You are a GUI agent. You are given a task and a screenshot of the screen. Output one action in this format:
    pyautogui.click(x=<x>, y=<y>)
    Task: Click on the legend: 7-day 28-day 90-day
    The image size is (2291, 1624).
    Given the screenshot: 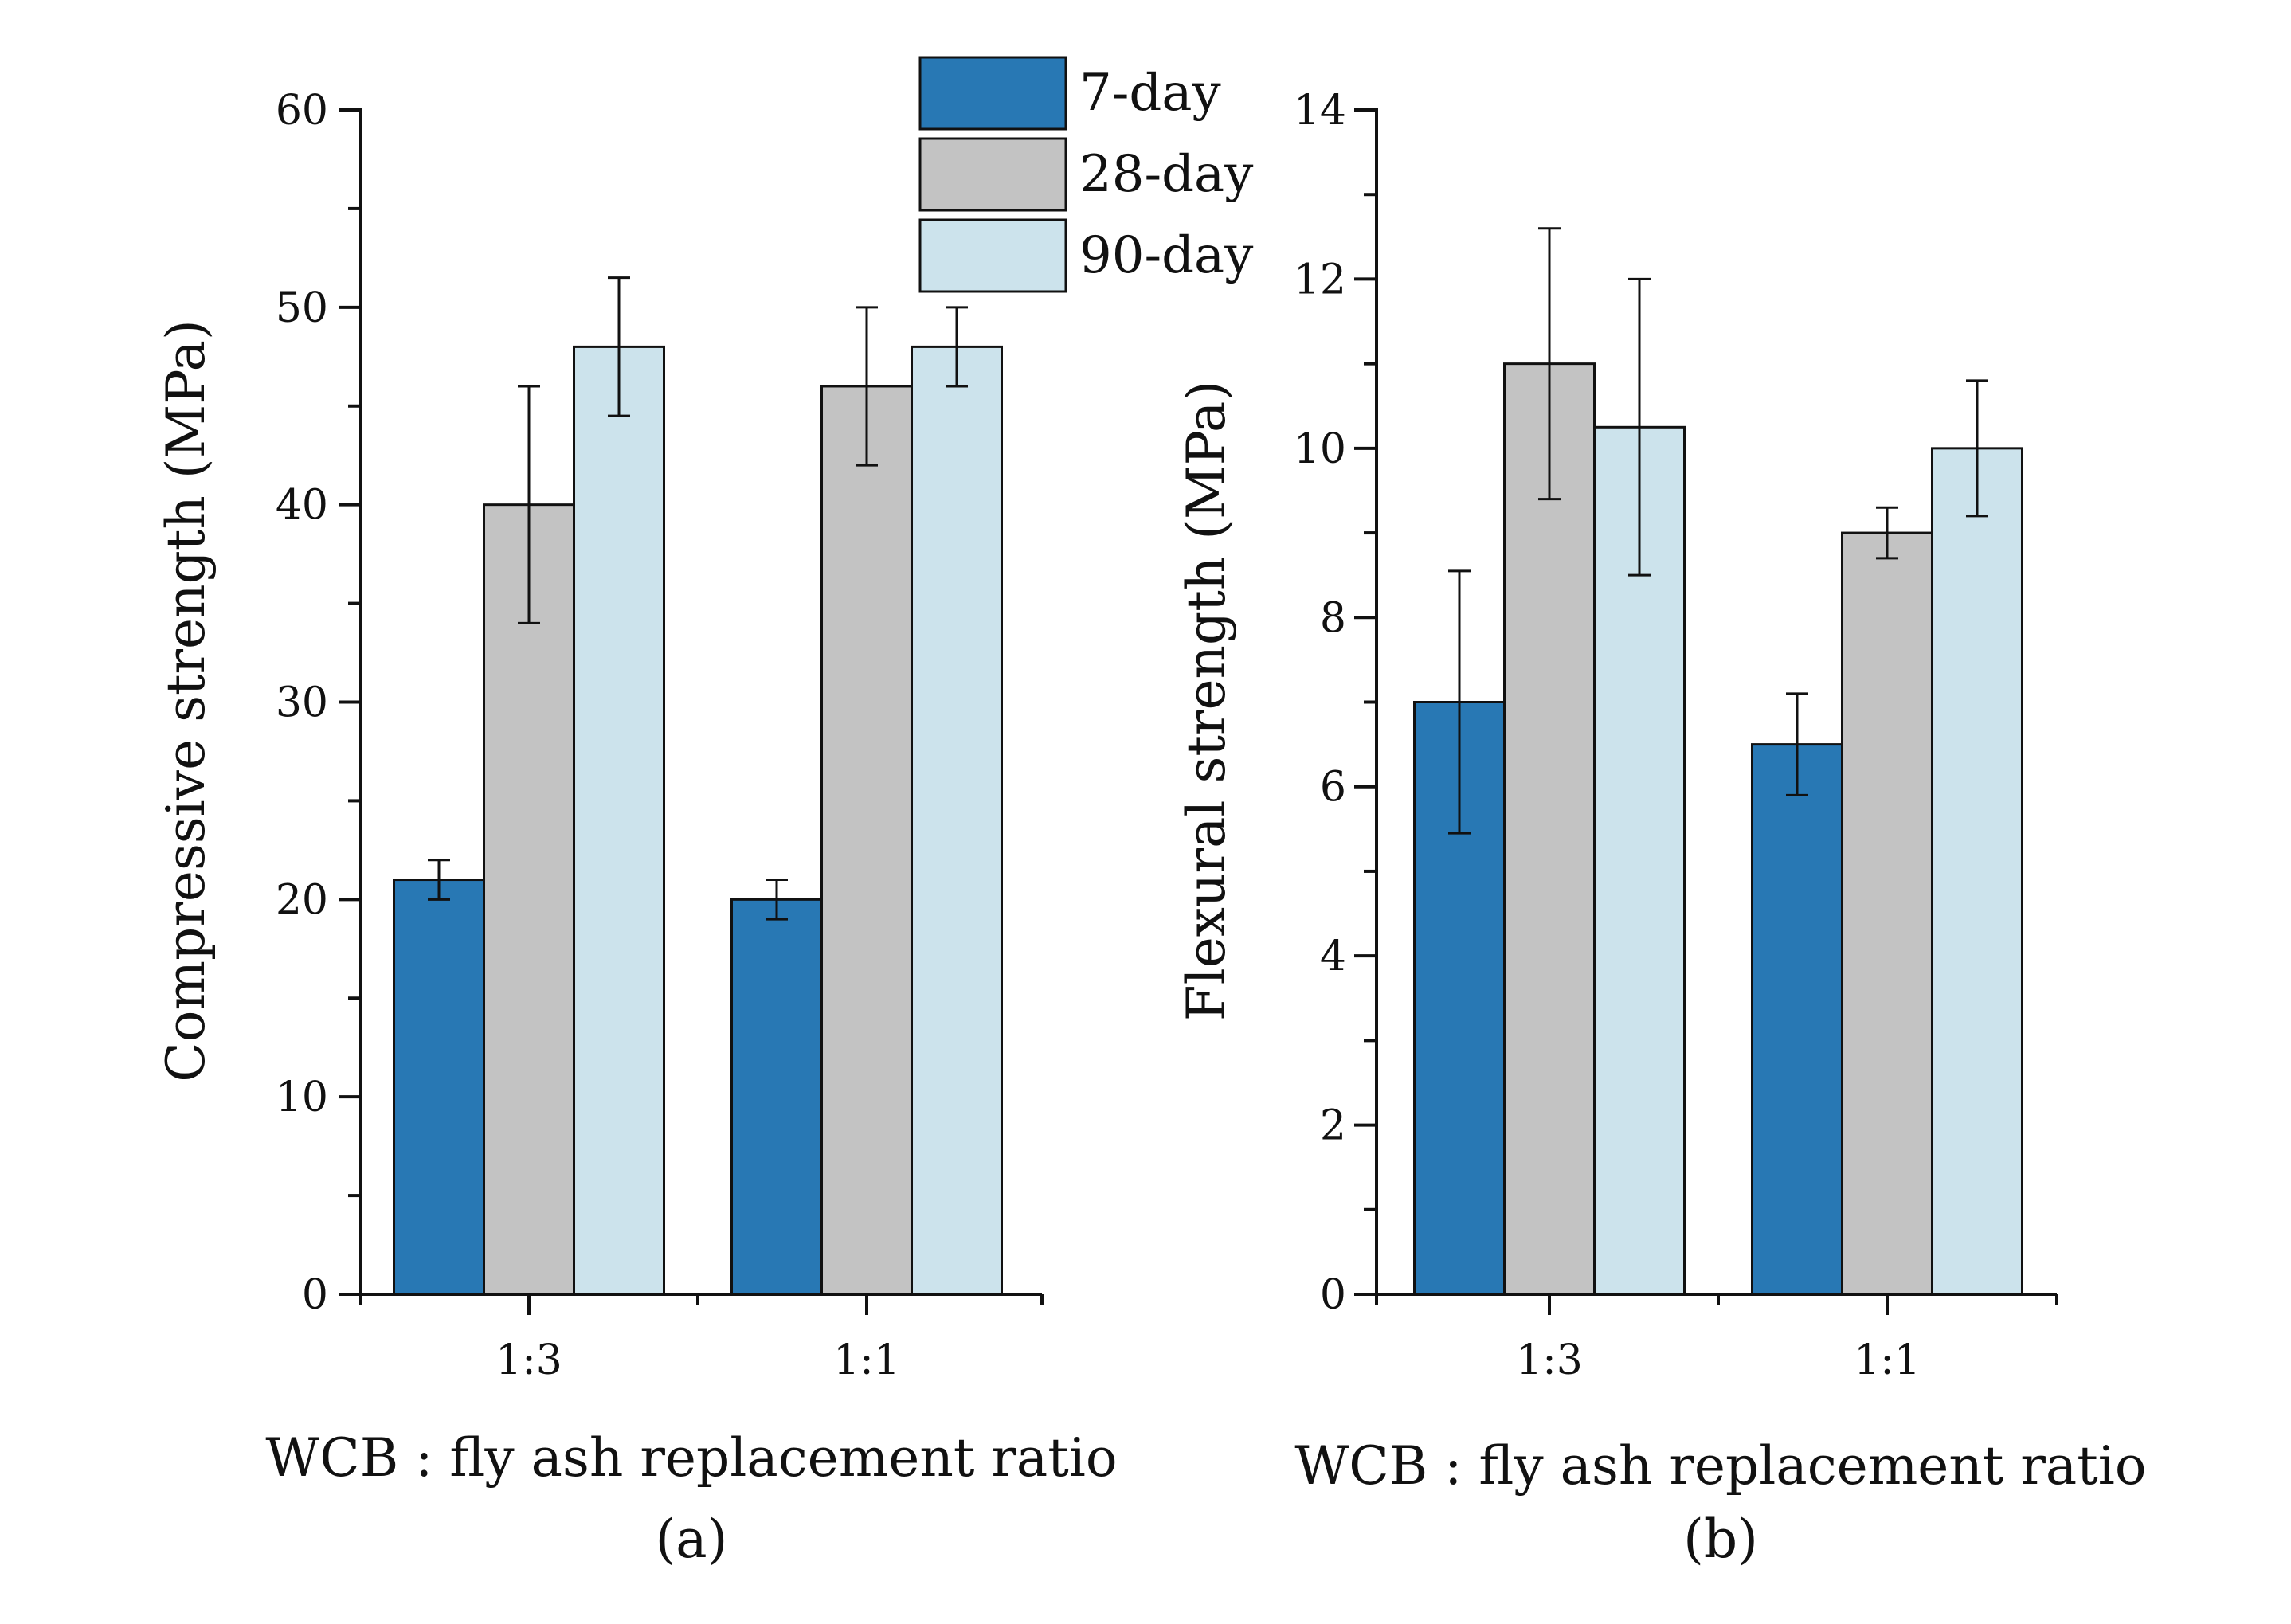 What is the action you would take?
    pyautogui.click(x=1085, y=174)
    